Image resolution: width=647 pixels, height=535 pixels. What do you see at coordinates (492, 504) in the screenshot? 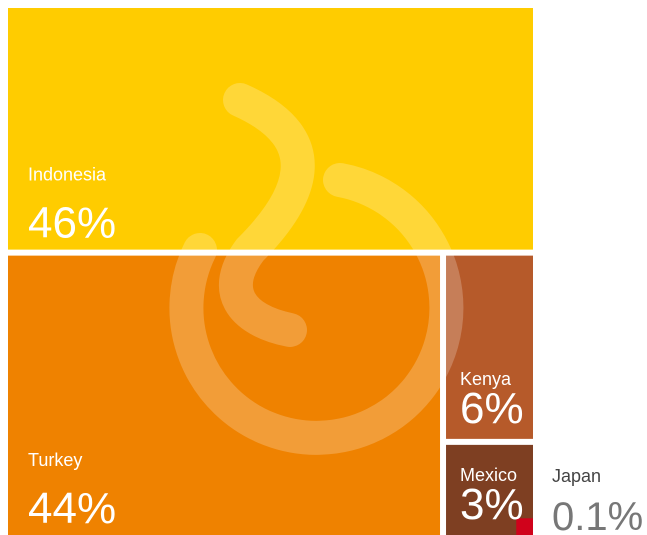
I see `tile-value: 3%` at bounding box center [492, 504].